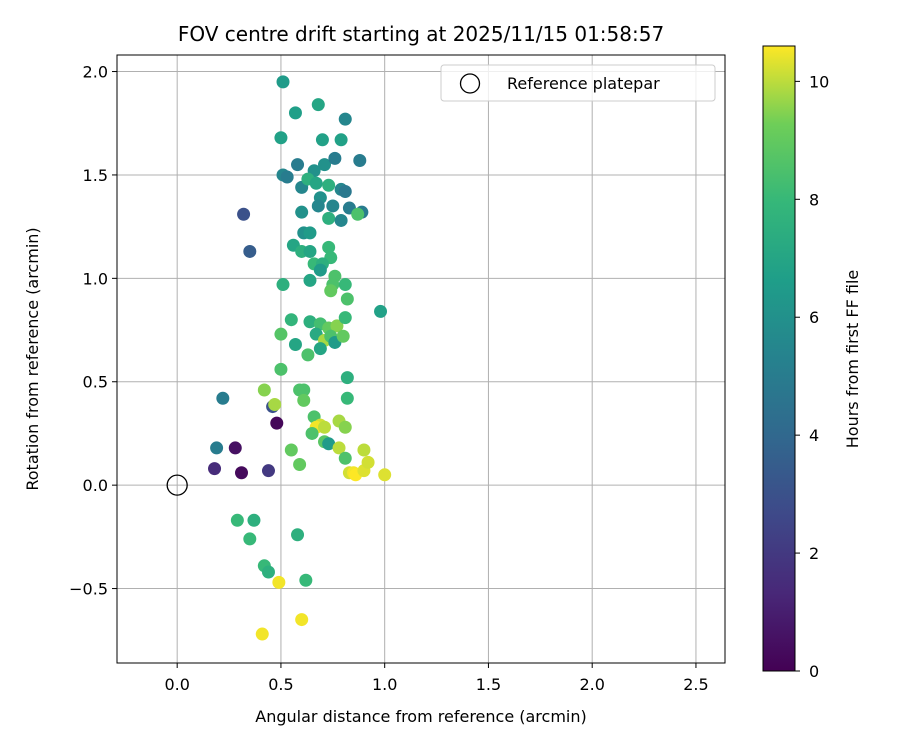 The height and width of the screenshot is (750, 900). Describe the element at coordinates (814, 435) in the screenshot. I see `colorbar-tick-label: 4` at that location.